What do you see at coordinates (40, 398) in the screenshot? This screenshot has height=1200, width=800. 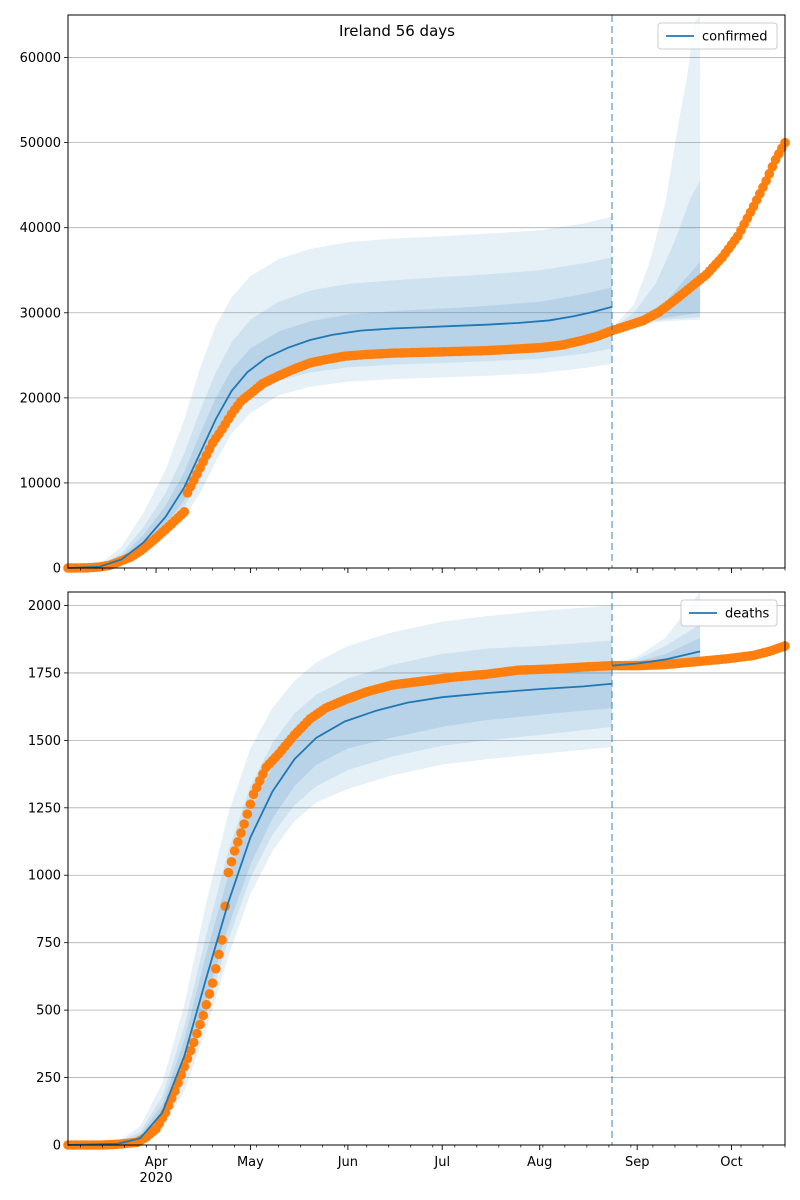 I see `confirmed-y-tick-label: 20000` at bounding box center [40, 398].